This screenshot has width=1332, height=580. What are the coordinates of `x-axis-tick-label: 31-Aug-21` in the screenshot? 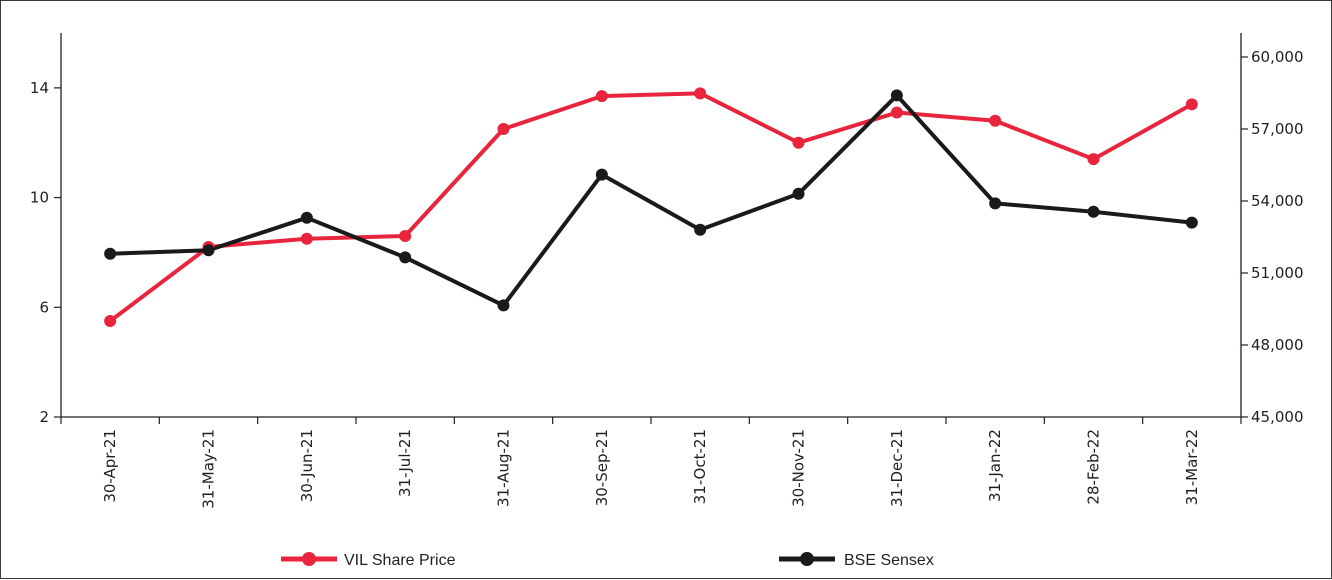 It's located at (504, 468).